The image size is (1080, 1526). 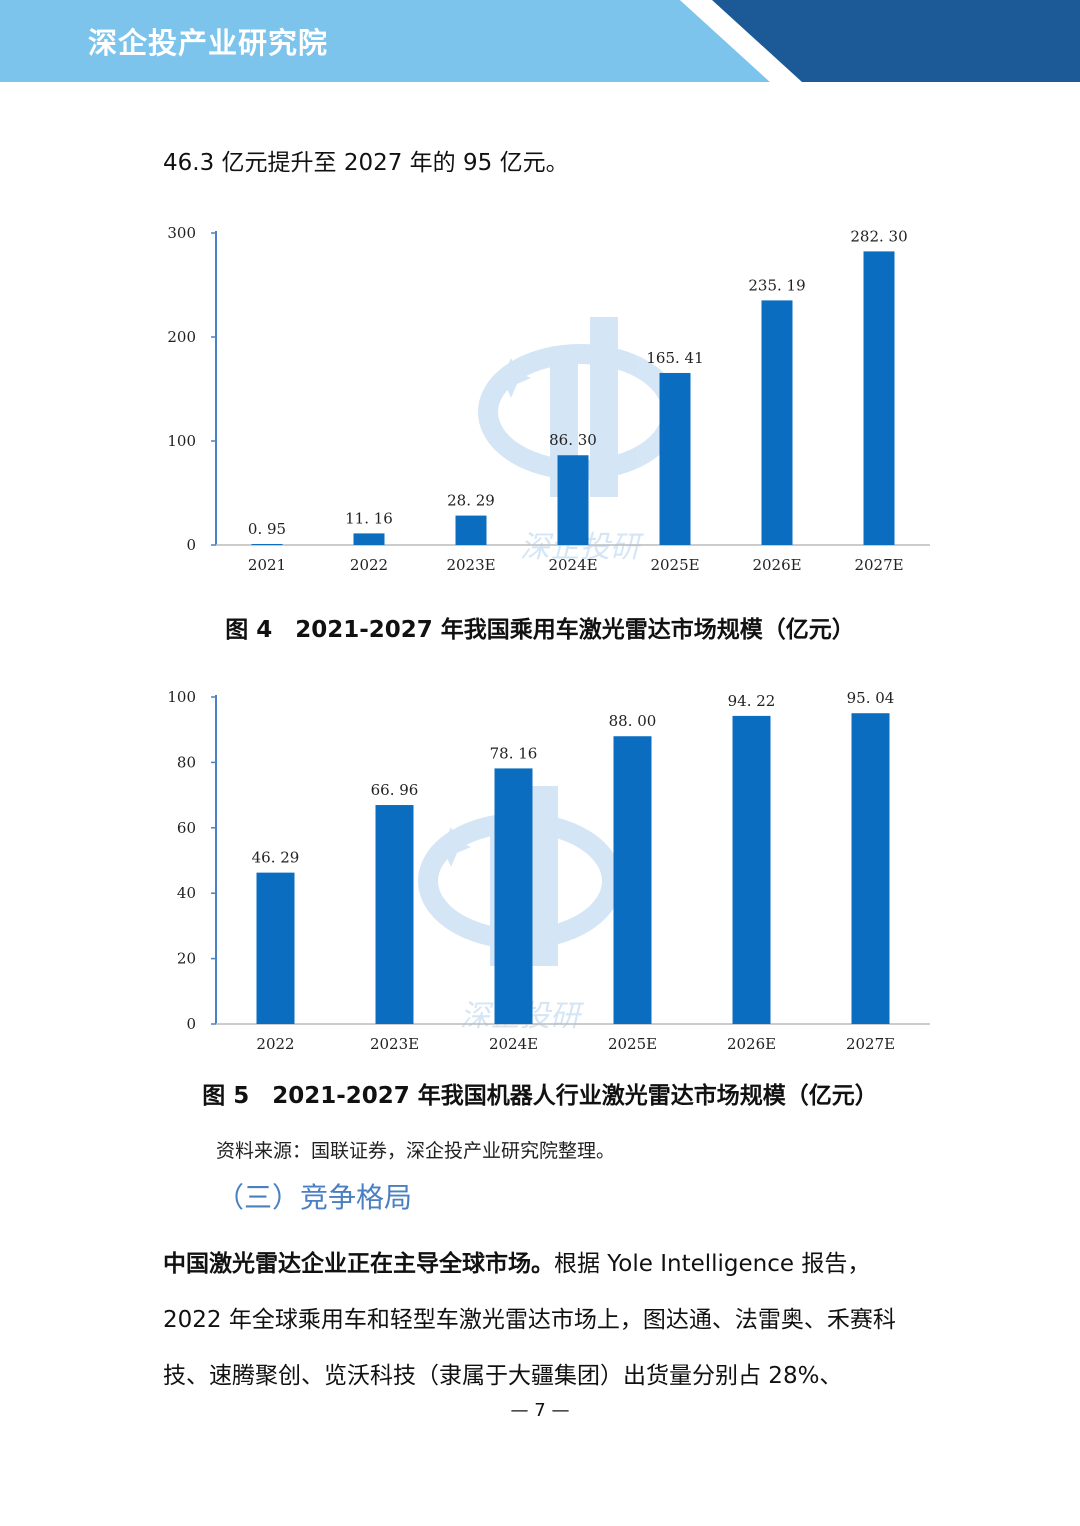 I want to click on y-tick-label: 20, so click(x=186, y=959).